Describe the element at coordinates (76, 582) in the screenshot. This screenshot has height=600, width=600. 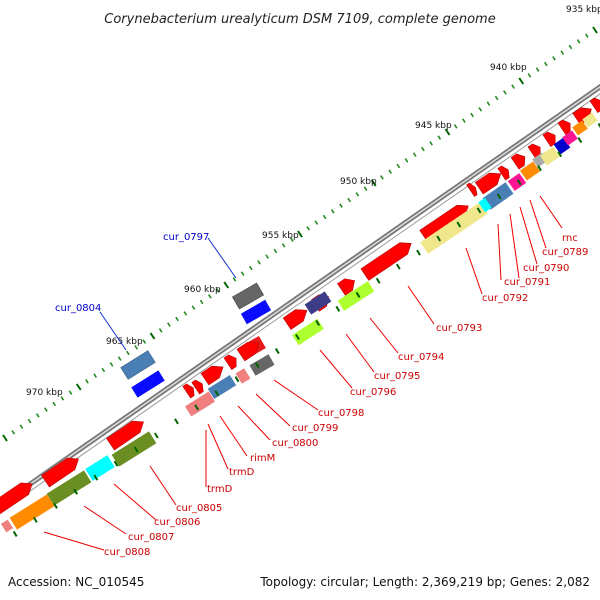
I see `accession-text: Accession: NC_010545` at that location.